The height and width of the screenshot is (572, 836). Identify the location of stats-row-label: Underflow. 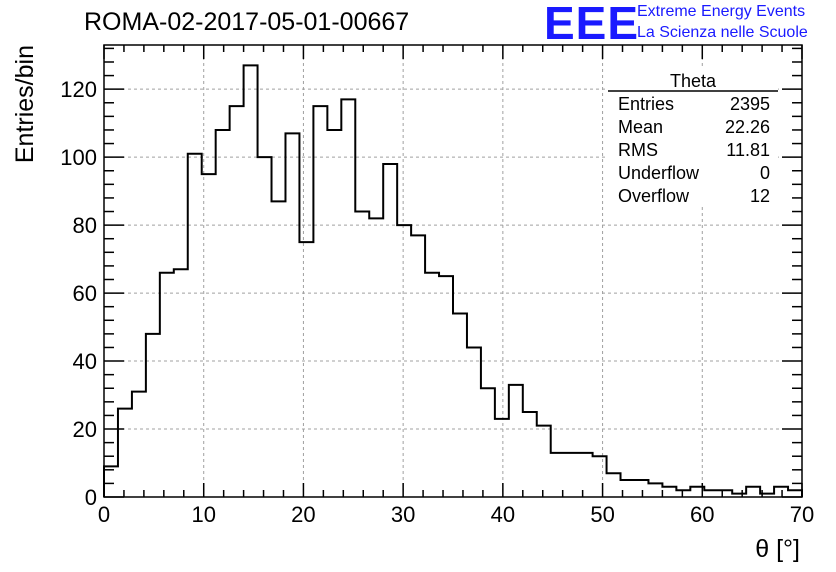
(659, 173).